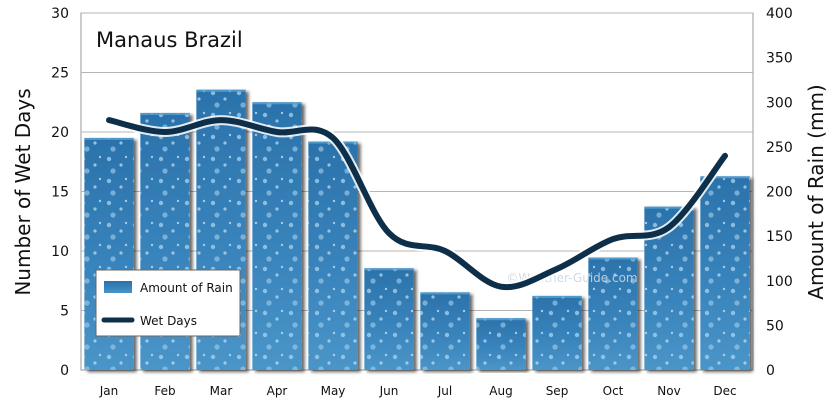  Describe the element at coordinates (168, 303) in the screenshot. I see `legend: Amount of Rain Wet Days` at that location.